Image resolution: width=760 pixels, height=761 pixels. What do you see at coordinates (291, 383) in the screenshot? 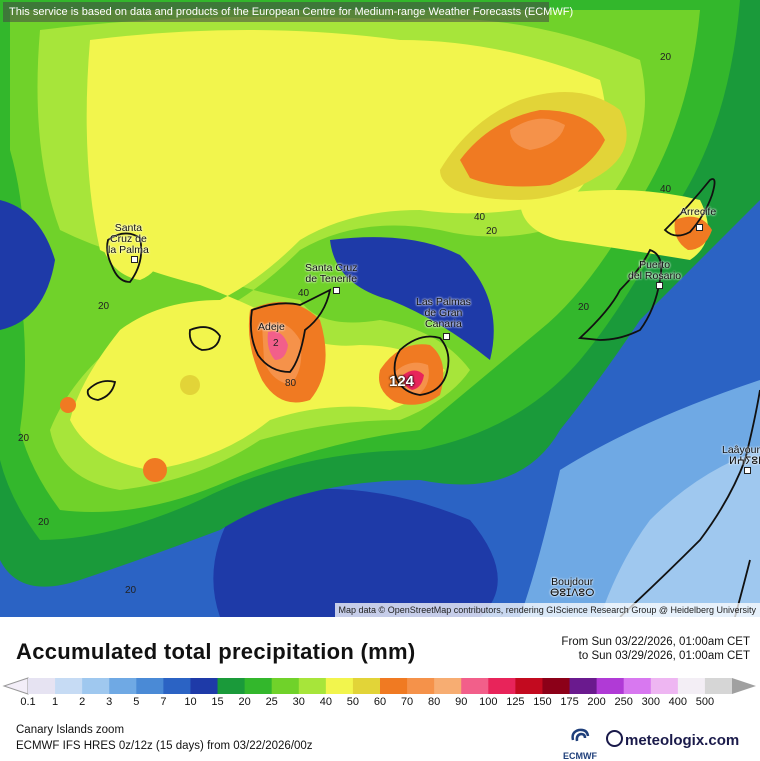
I see `map-value: 80` at bounding box center [291, 383].